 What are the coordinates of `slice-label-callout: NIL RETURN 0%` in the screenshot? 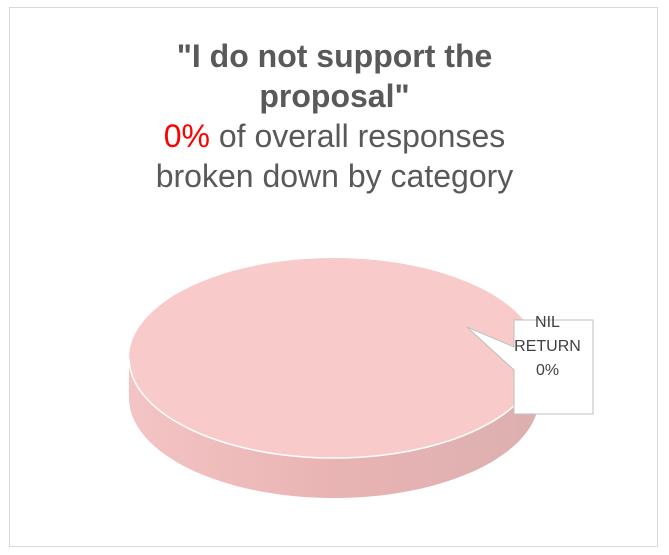 It's located at (547, 347).